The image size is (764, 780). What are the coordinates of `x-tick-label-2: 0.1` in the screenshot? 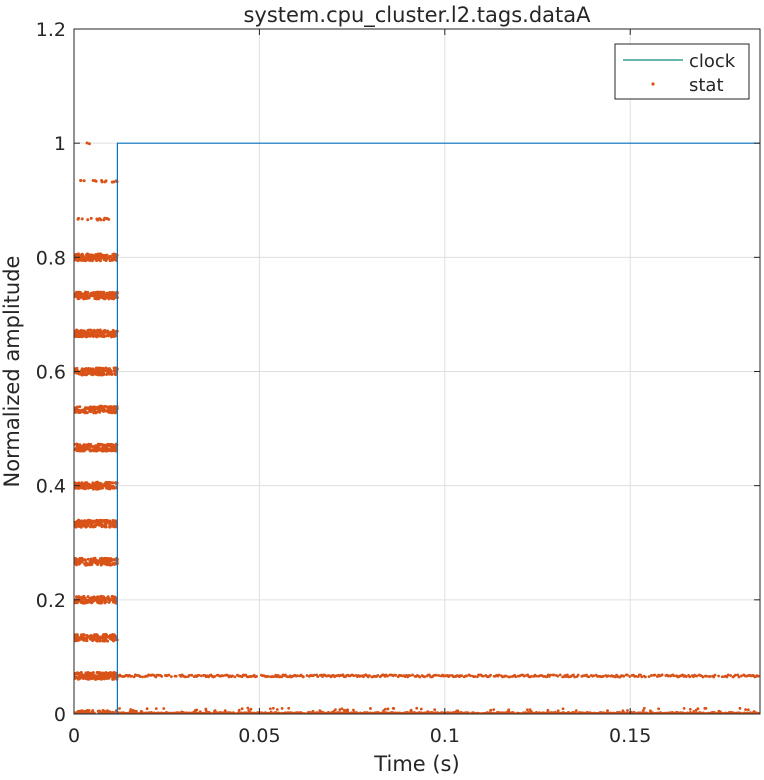 It's located at (445, 736).